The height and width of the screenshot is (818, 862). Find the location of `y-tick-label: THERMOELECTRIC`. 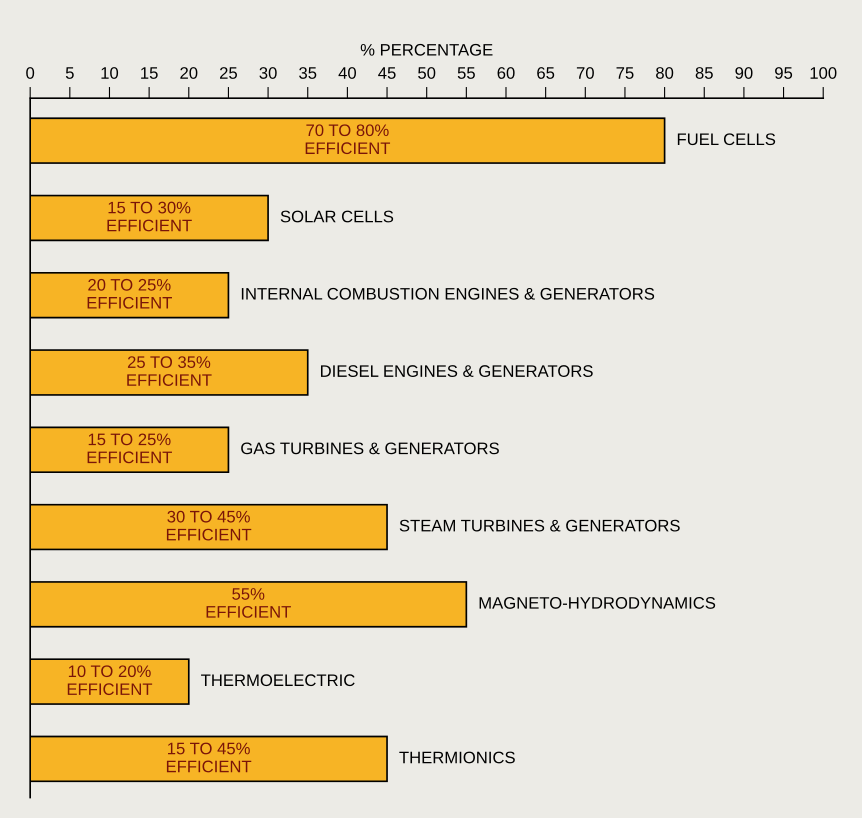

y-tick-label: THERMOELECTRIC is located at coordinates (278, 680).